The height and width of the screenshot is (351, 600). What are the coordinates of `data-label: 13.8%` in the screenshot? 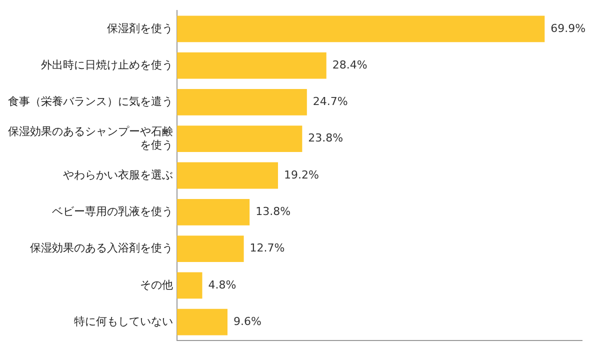 It's located at (273, 211).